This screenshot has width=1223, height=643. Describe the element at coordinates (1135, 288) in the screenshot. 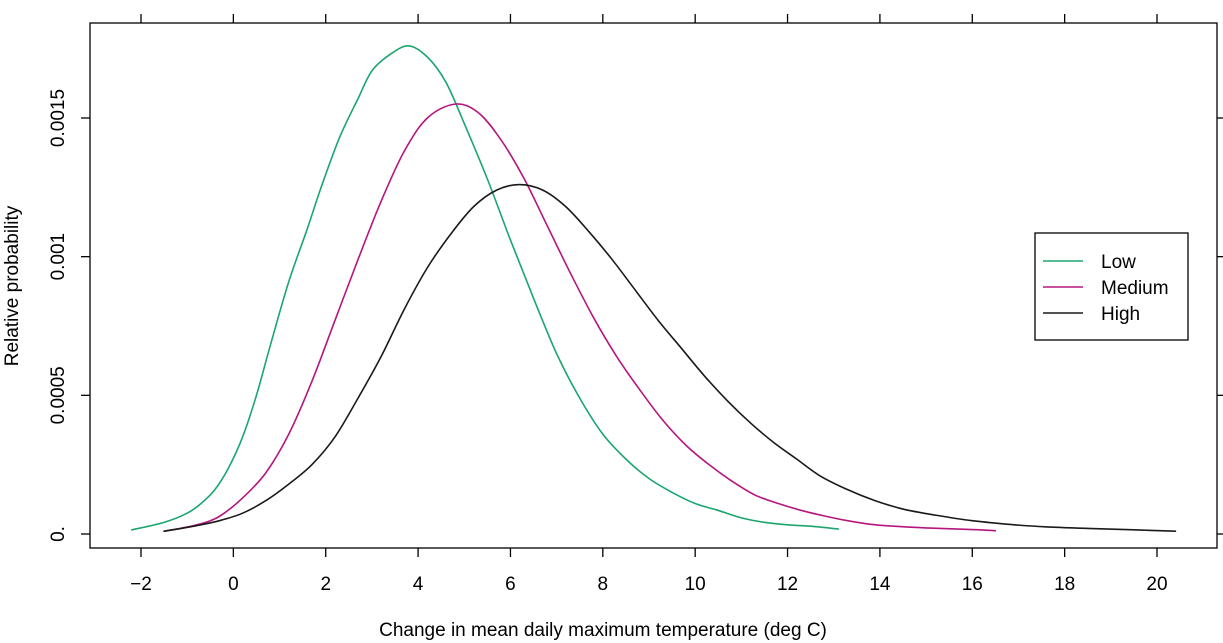

I see `legend-label-medium: Medium` at that location.